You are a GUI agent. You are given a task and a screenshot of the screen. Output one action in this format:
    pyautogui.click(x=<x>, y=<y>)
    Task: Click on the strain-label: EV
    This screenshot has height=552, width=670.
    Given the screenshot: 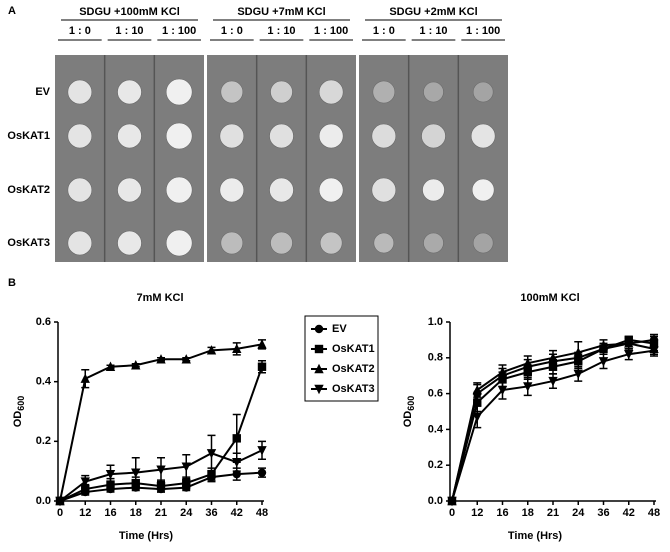 What is the action you would take?
    pyautogui.click(x=42, y=92)
    